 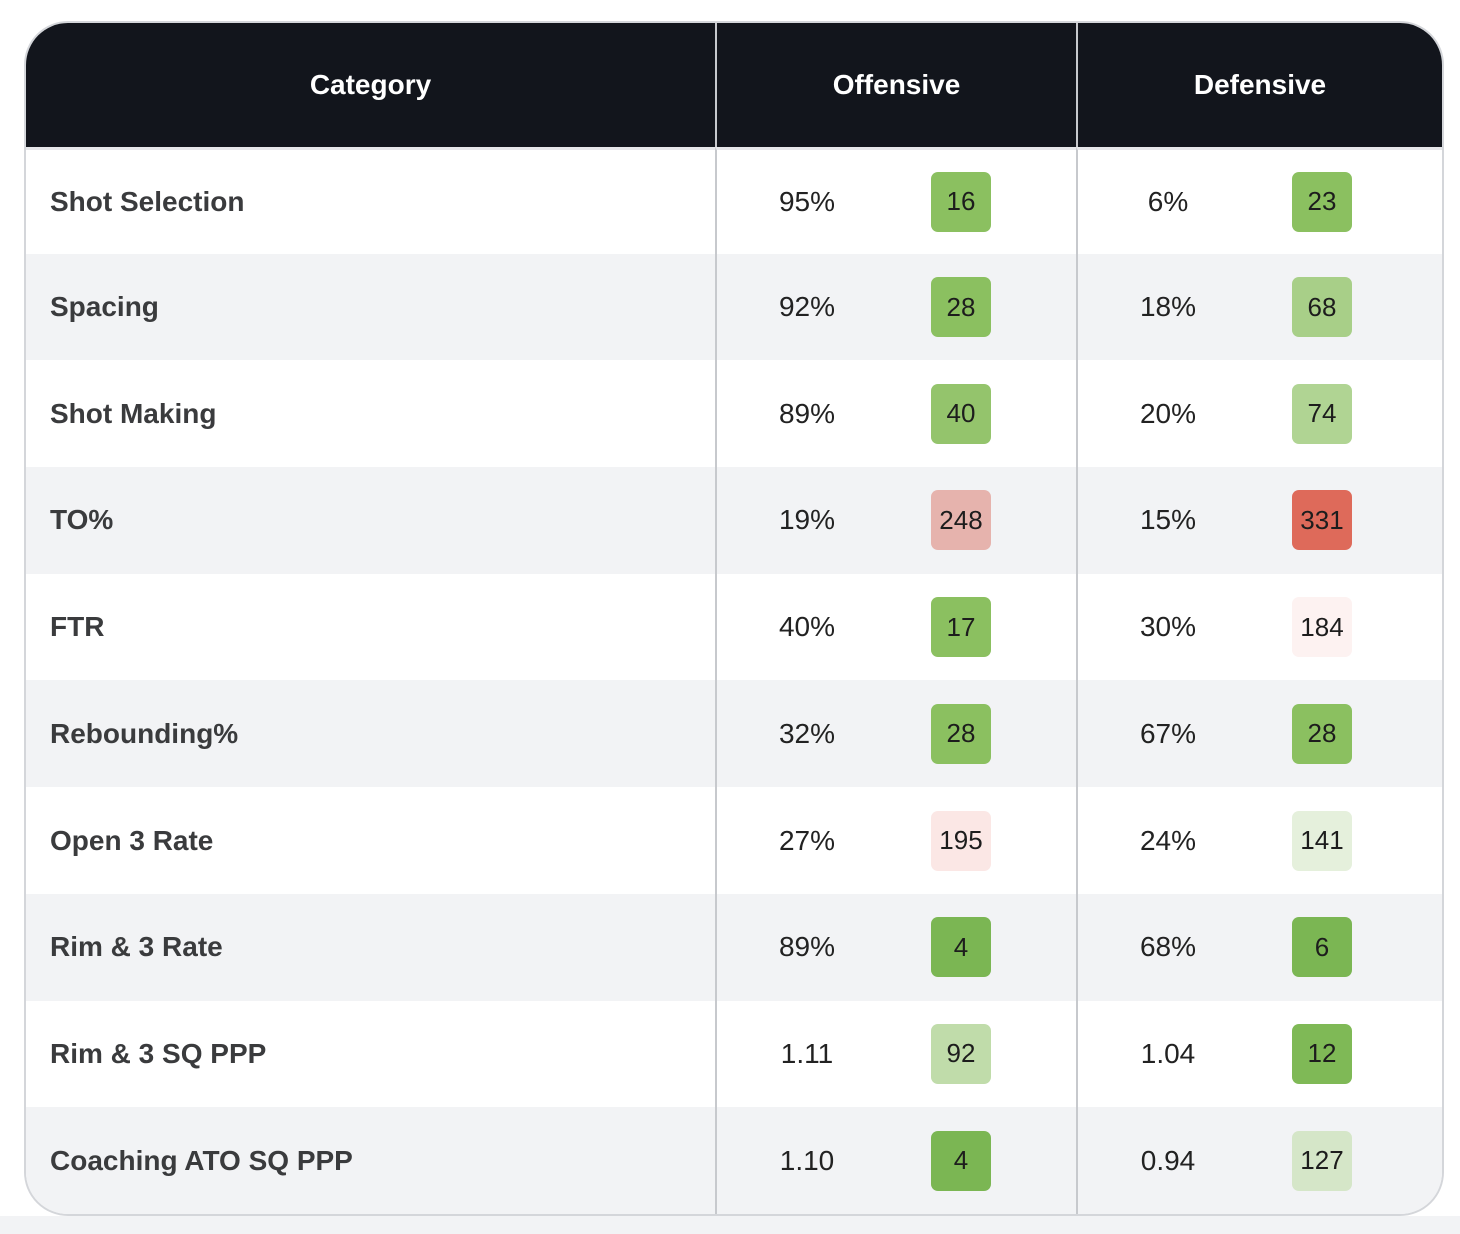 What do you see at coordinates (1322, 307) in the screenshot?
I see `defensive-rank-badge: 68` at bounding box center [1322, 307].